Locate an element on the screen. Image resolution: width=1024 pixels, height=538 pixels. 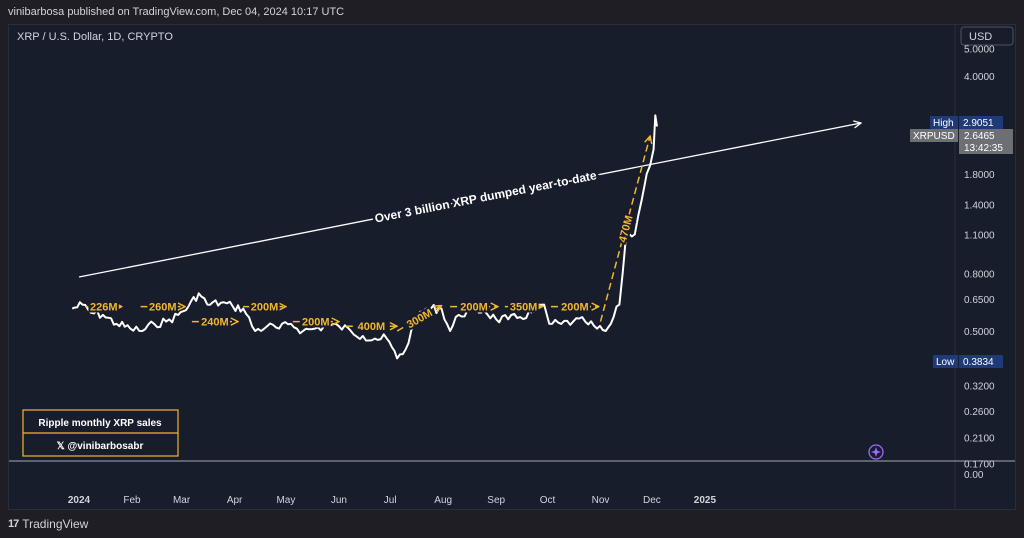
x-tick-label: Jul is located at coordinates (390, 500).